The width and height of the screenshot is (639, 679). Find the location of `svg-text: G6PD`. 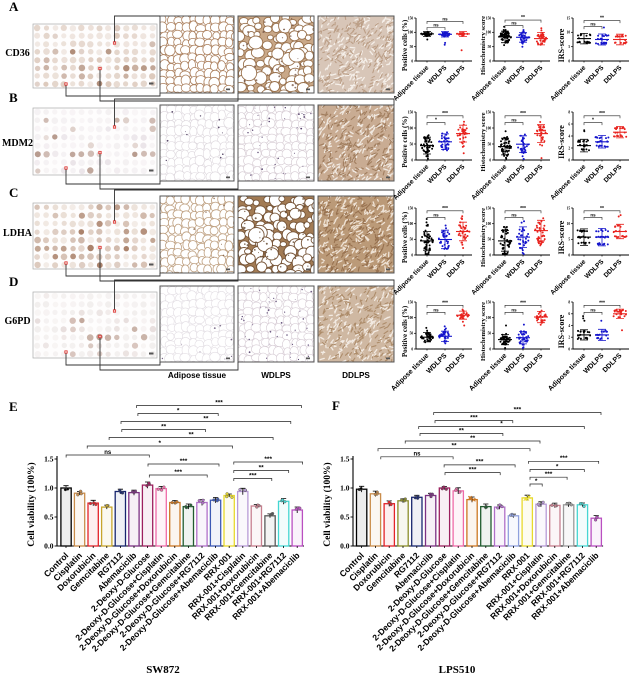

svg-text: G6PD is located at coordinates (17, 321).